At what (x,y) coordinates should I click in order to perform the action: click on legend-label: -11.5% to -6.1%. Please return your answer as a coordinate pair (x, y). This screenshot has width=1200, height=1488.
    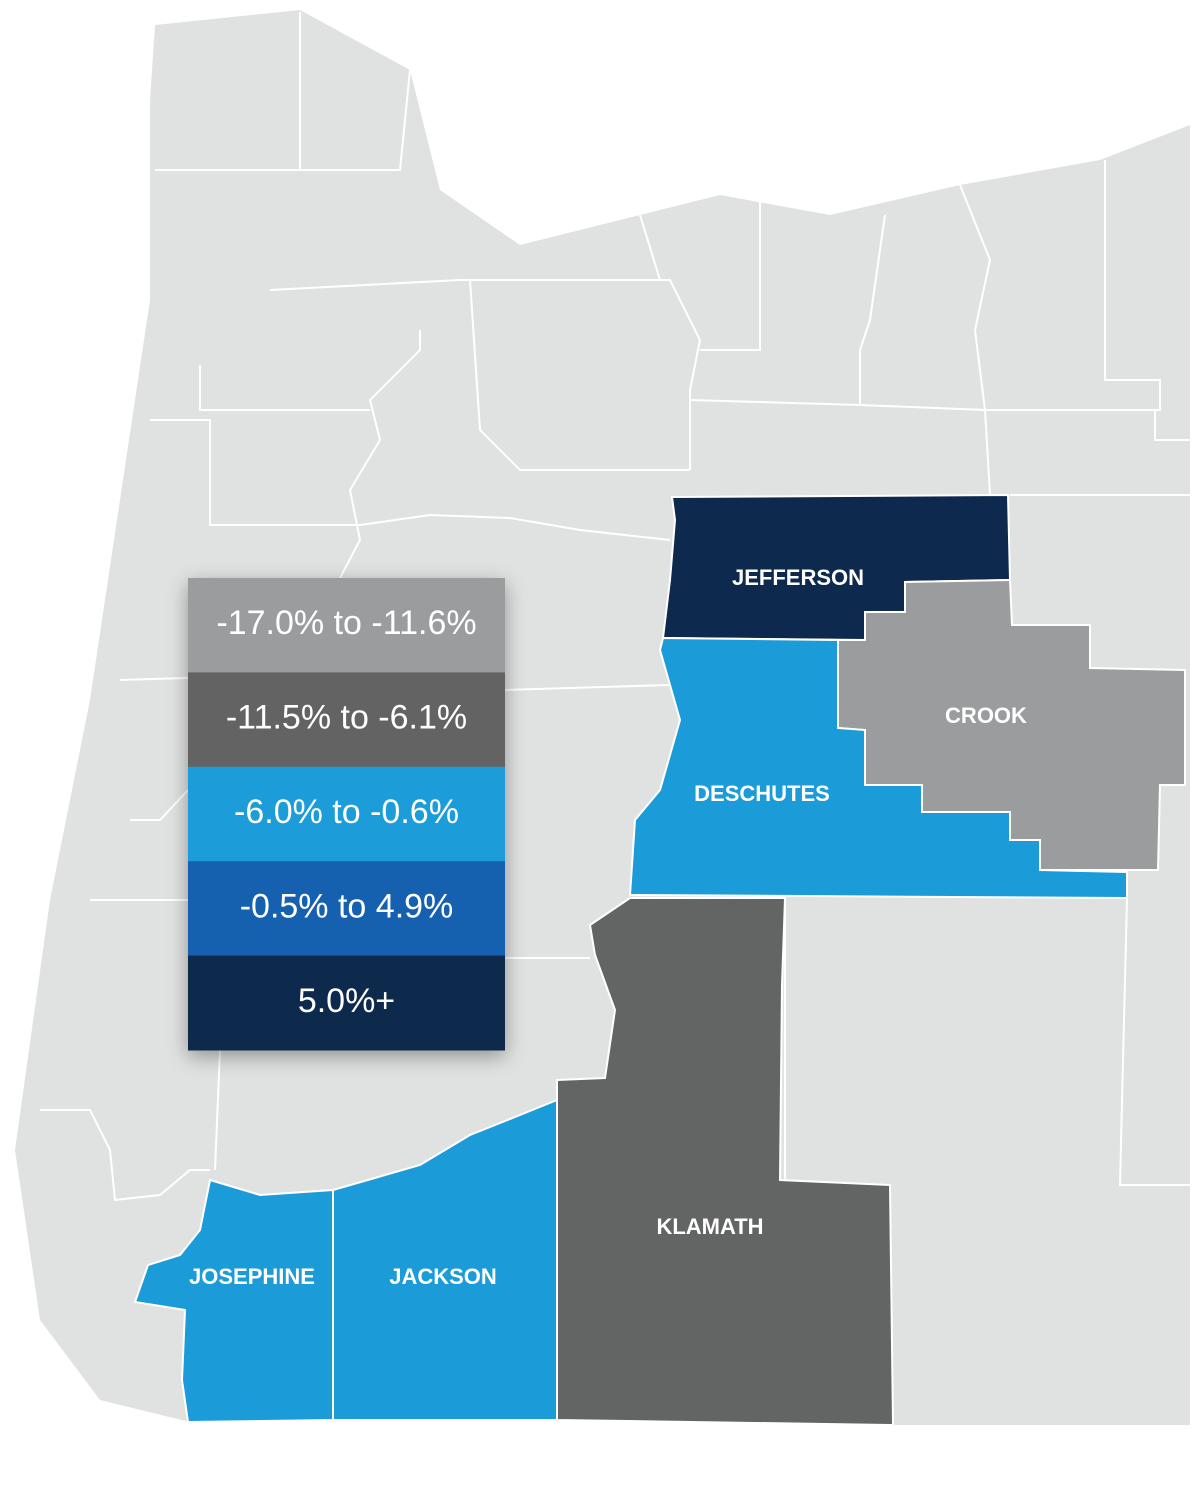
    Looking at the image, I should click on (346, 718).